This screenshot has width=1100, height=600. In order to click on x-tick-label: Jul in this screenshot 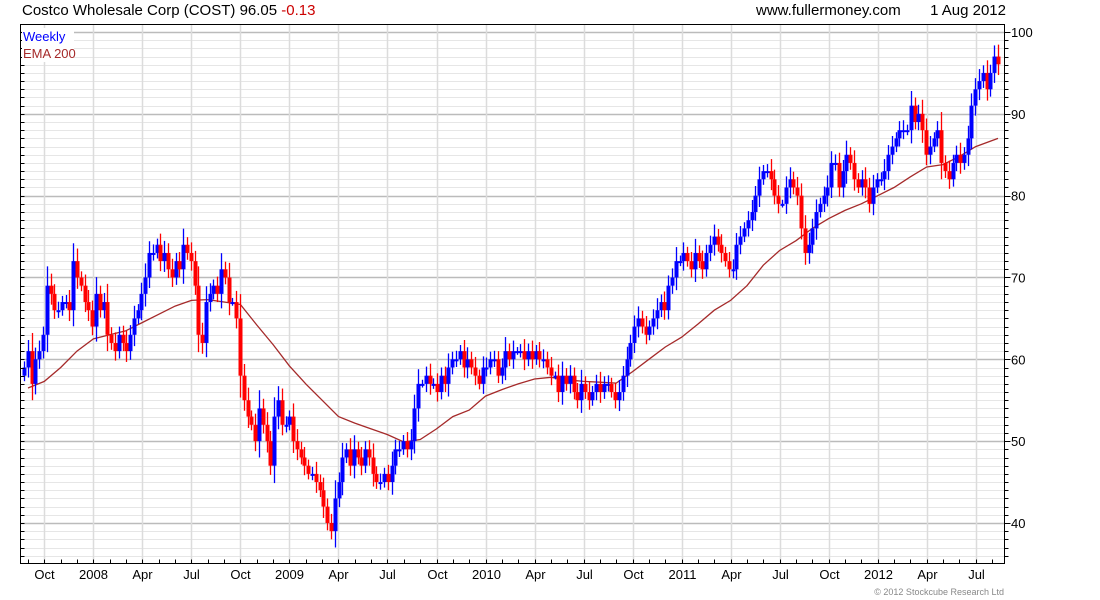, I will do `click(191, 574)`.